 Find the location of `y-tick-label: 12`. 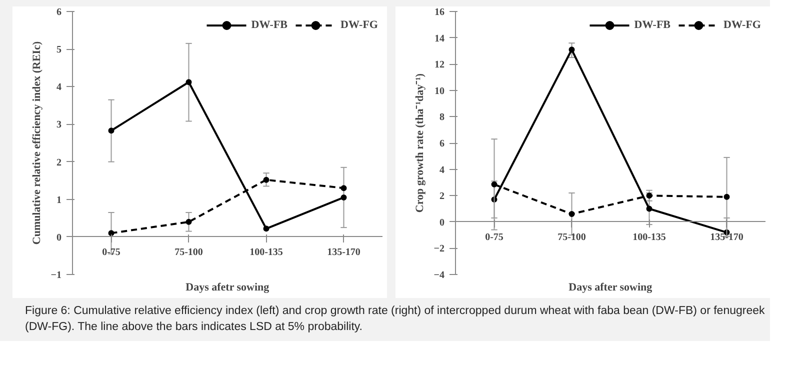

y-tick-label: 12 is located at coordinates (439, 65).